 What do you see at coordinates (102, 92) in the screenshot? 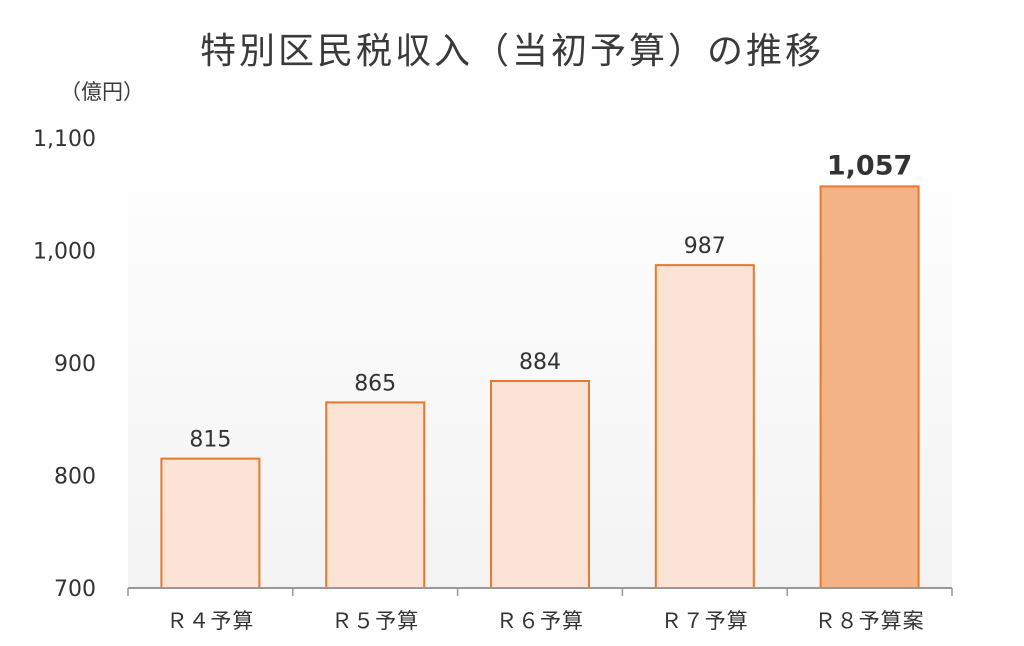
I see `y-axis-unit-label: （億円）` at bounding box center [102, 92].